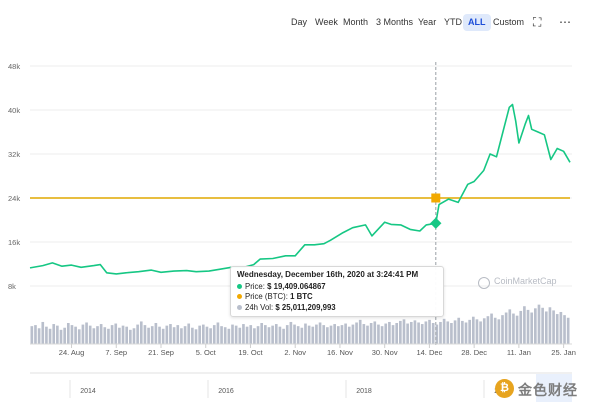 Image resolution: width=600 pixels, height=406 pixels. I want to click on range-ytd-button: YTD, so click(453, 22).